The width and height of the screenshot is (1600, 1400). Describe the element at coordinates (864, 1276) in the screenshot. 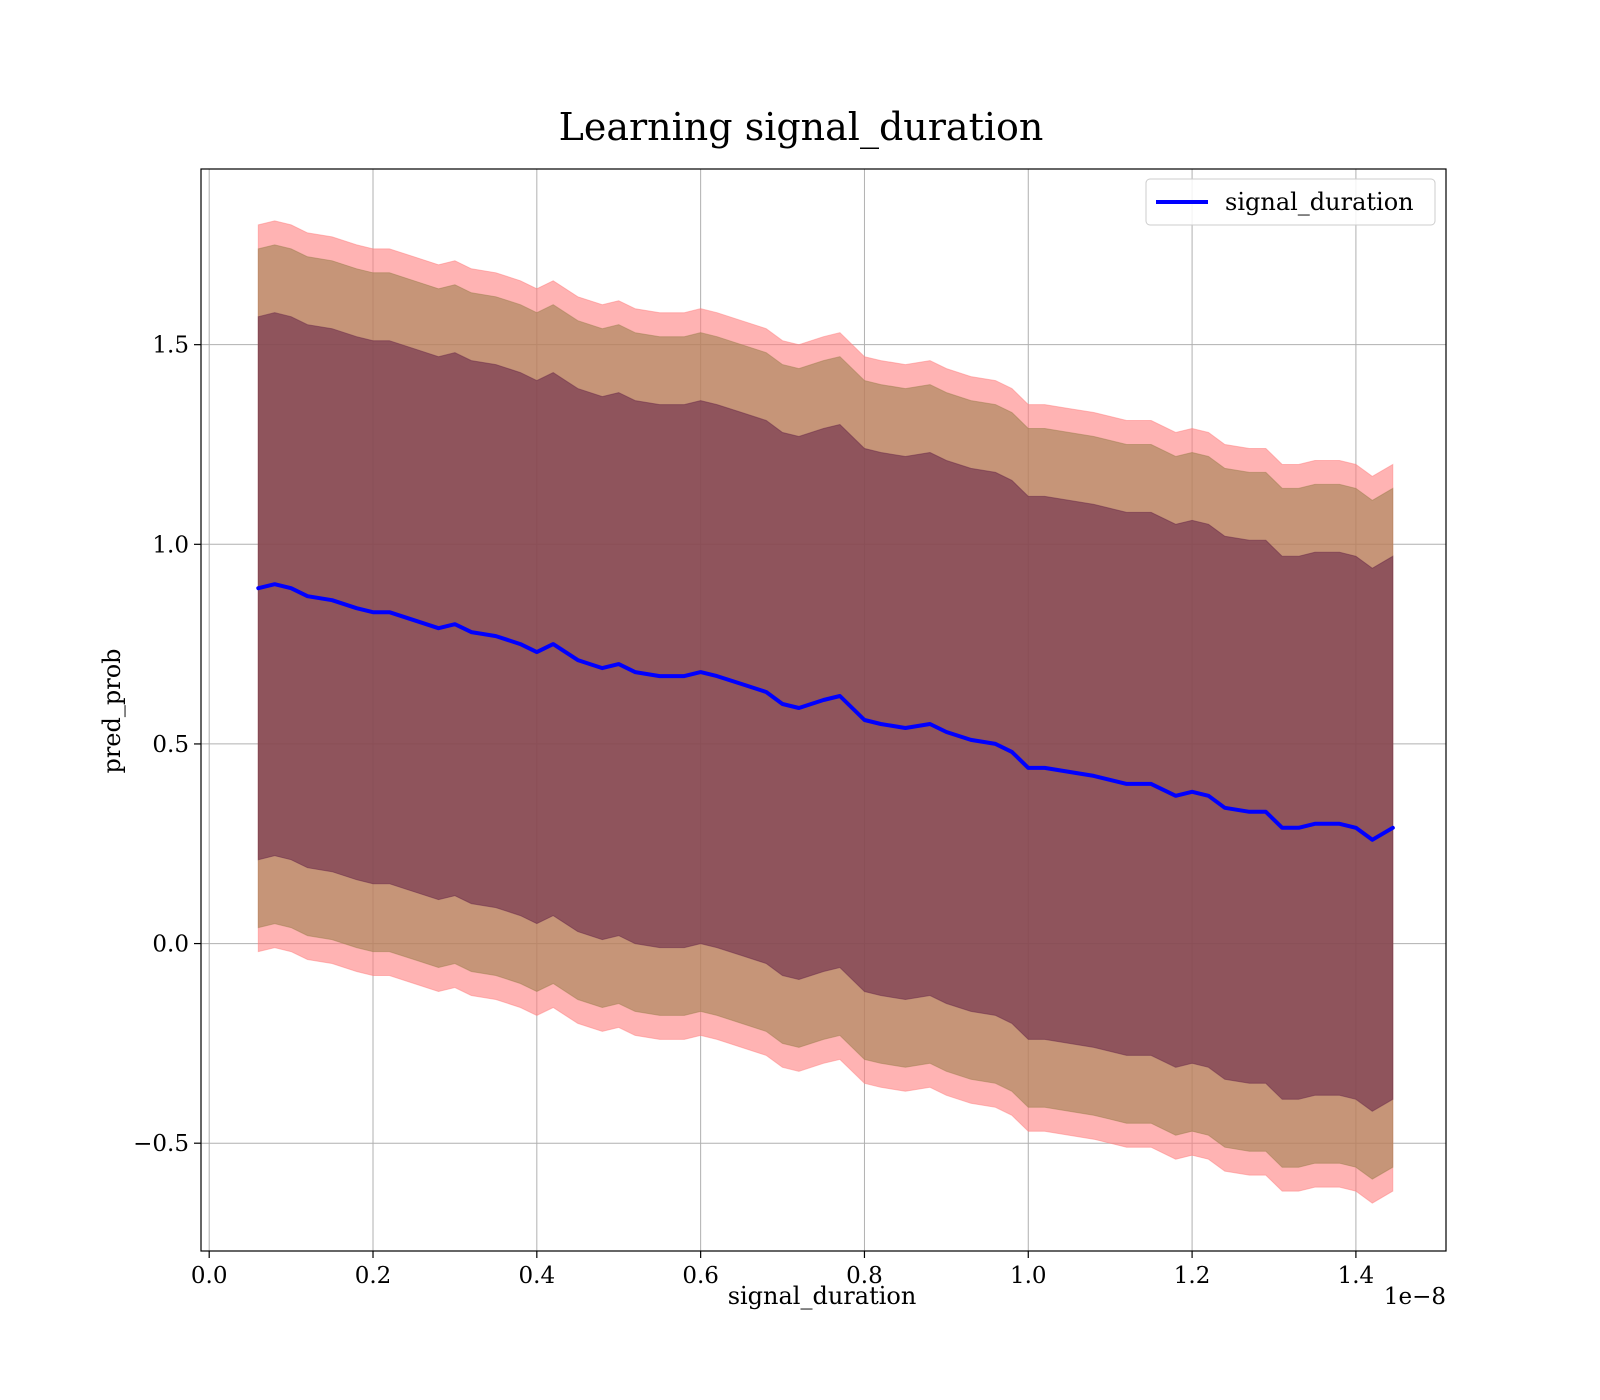

I see `x-tick-label: 0.8` at that location.